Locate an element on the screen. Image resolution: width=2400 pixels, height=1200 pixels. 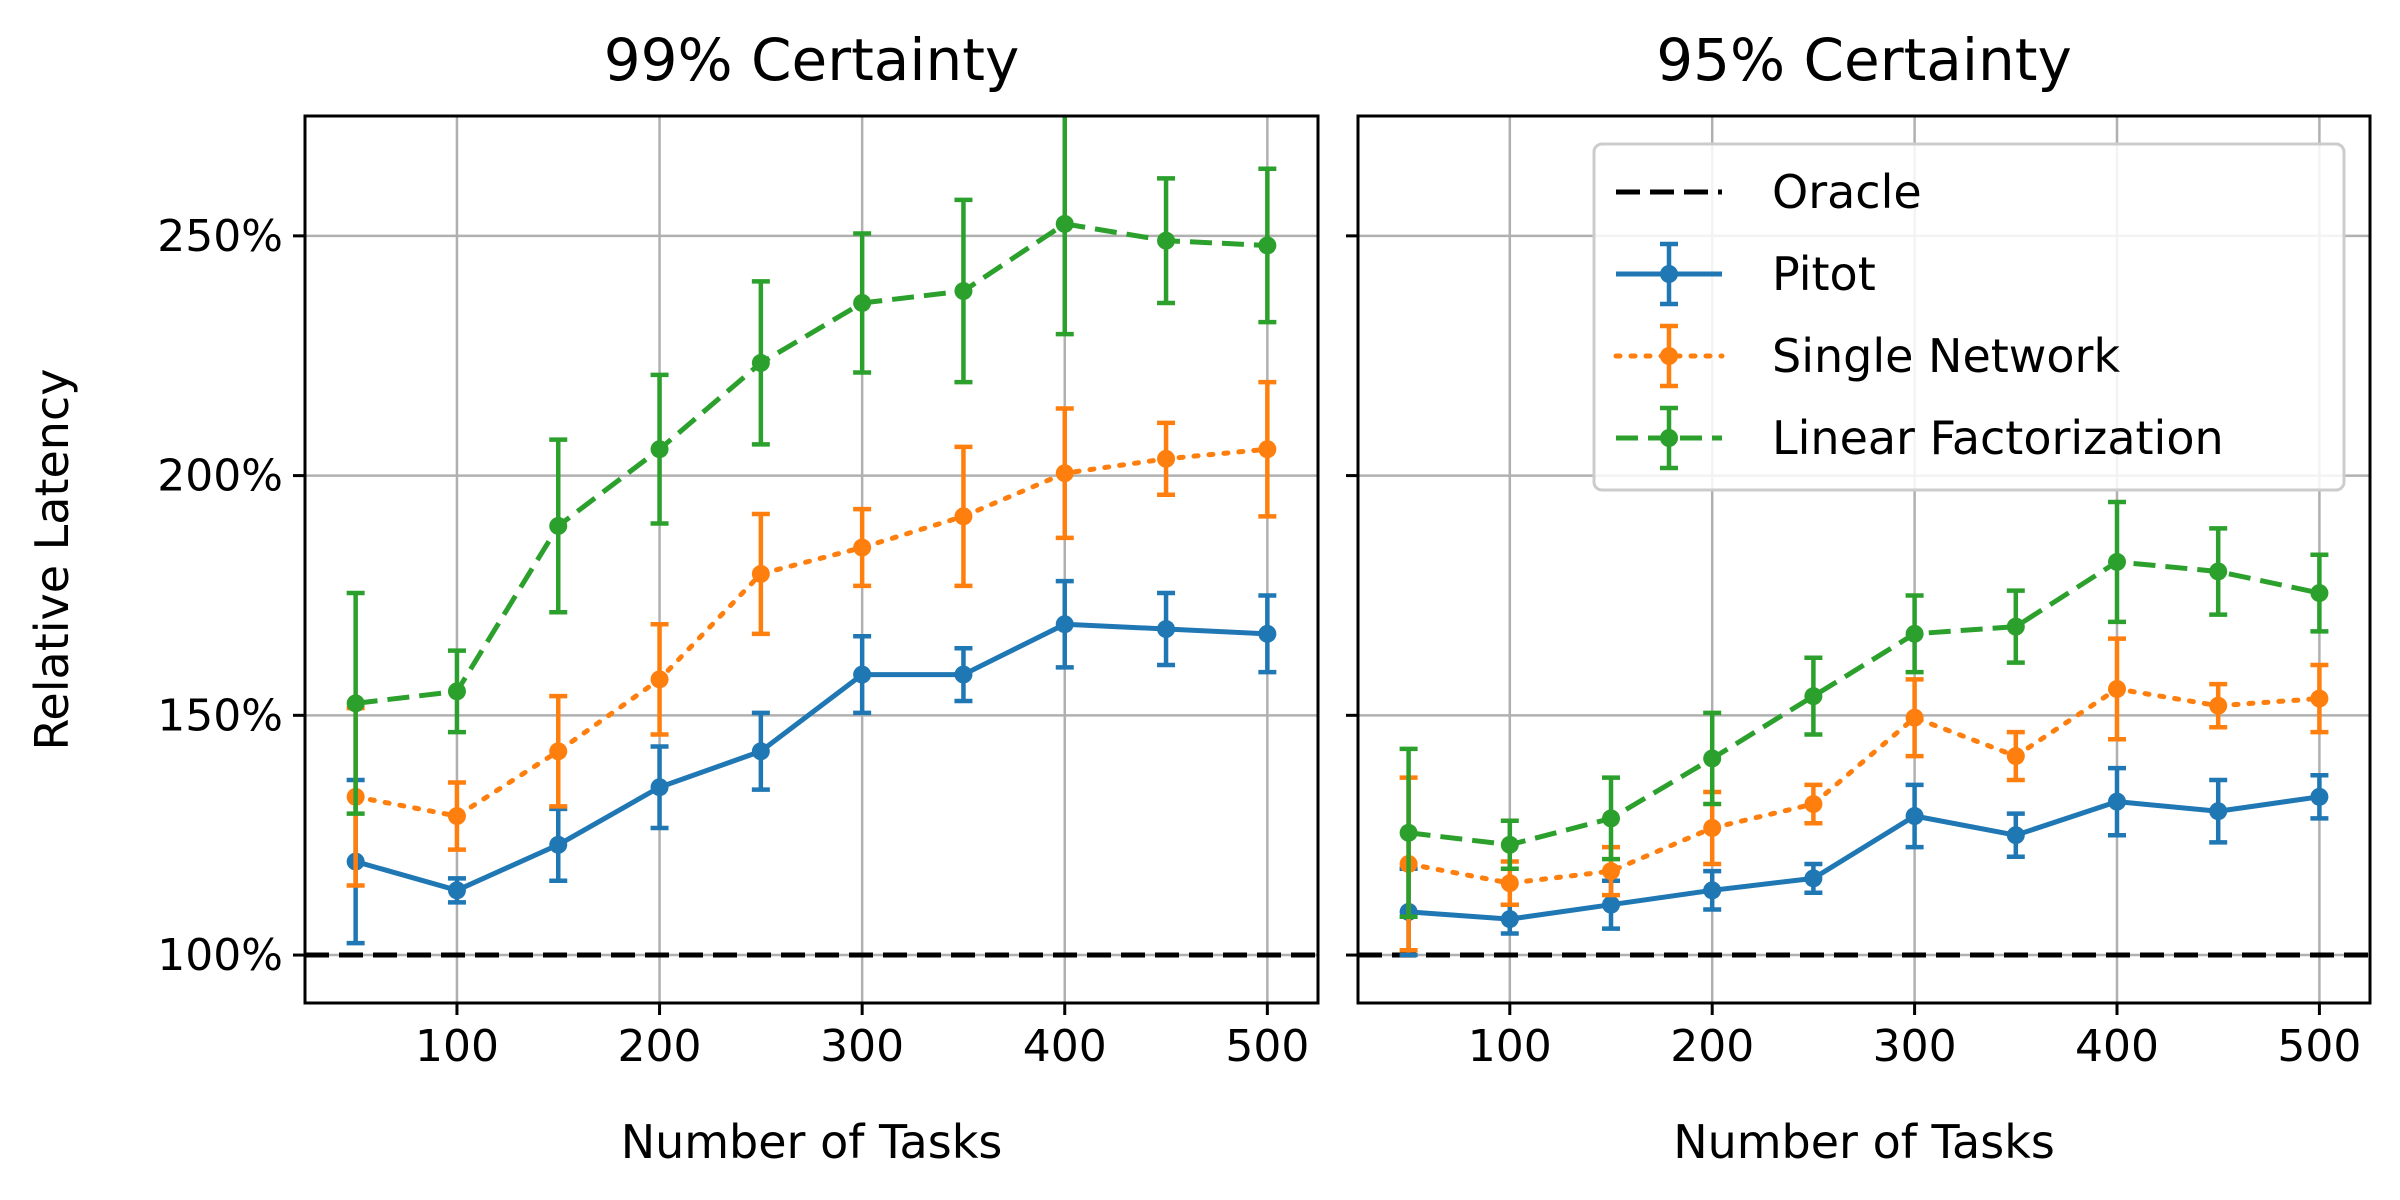
y-tick-label: 150% is located at coordinates (220, 715).